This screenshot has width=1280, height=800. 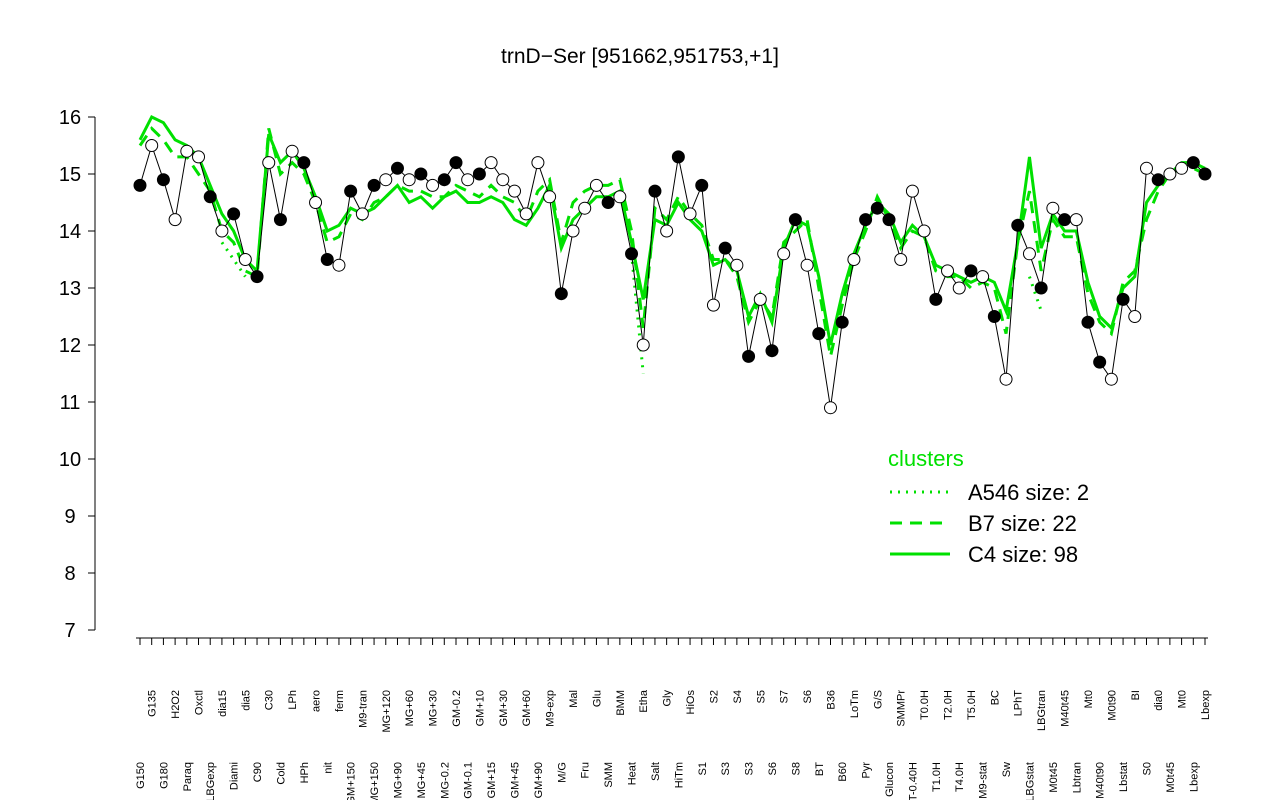 What do you see at coordinates (70, 232) in the screenshot?
I see `y-tick-label: 14` at bounding box center [70, 232].